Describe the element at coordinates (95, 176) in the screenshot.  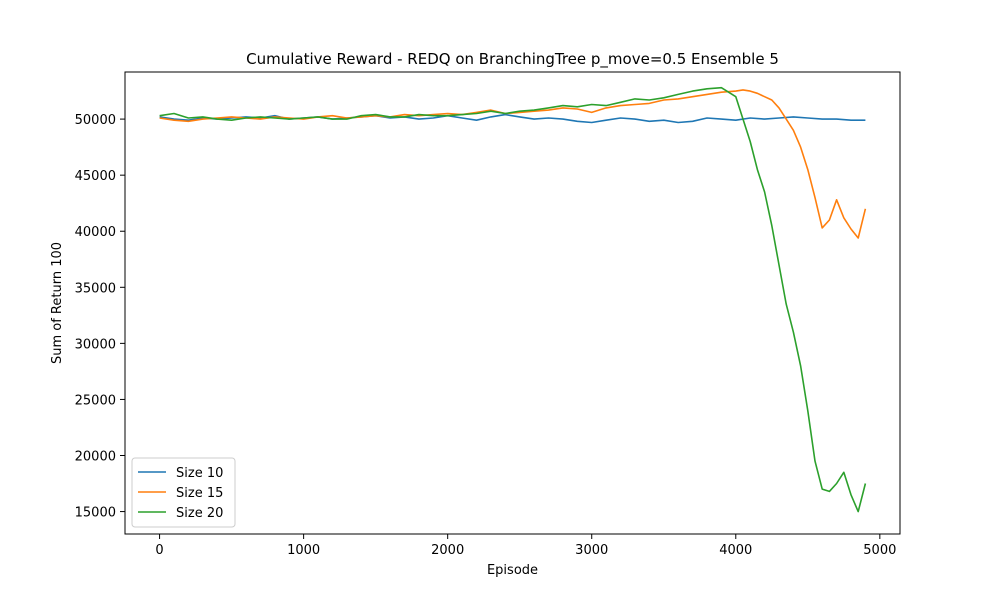
I see `y-tick-label: 45000` at that location.